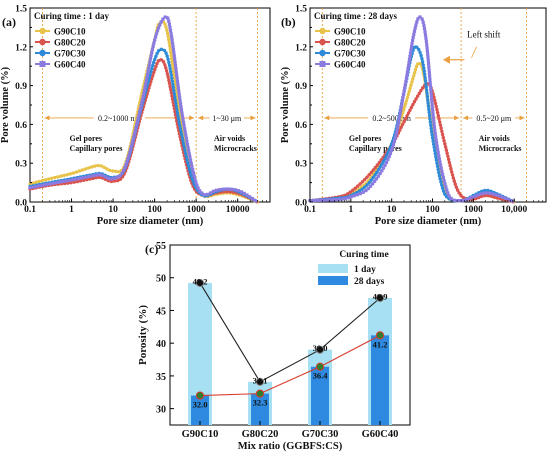 This screenshot has height=455, width=550. What do you see at coordinates (473, 210) in the screenshot?
I see `x-tick-label: 1000` at bounding box center [473, 210].